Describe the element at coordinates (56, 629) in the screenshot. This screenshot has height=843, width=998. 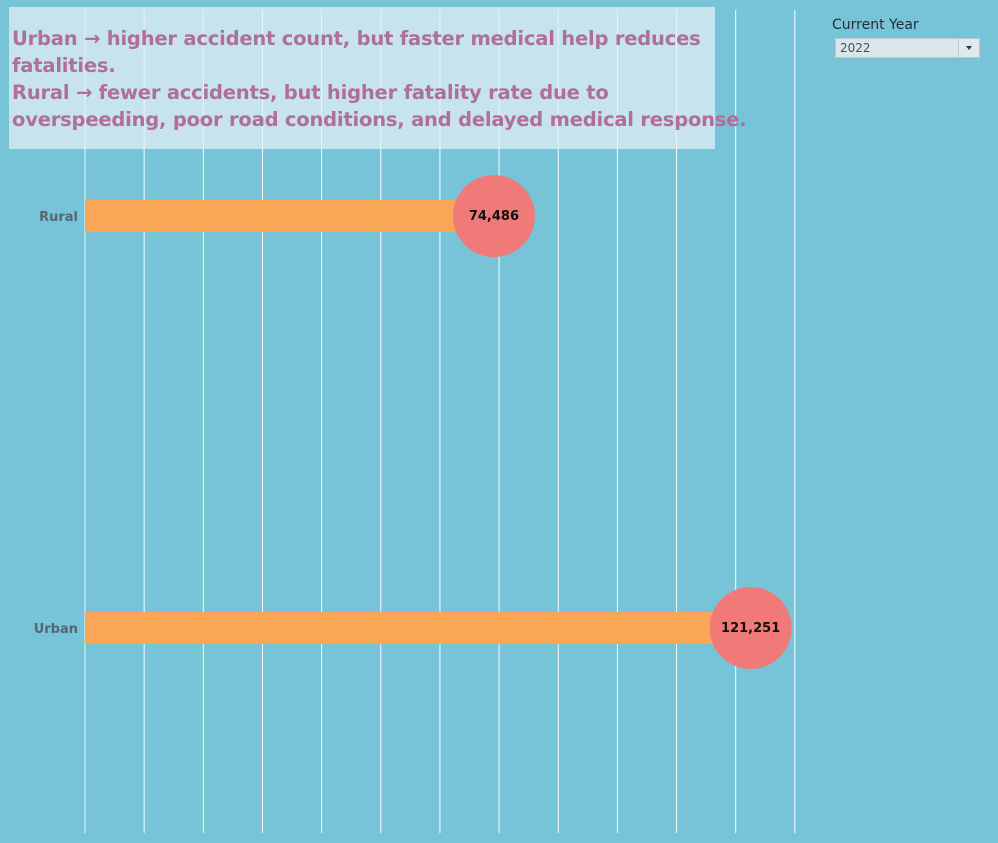
I see `category-label: Urban` at that location.